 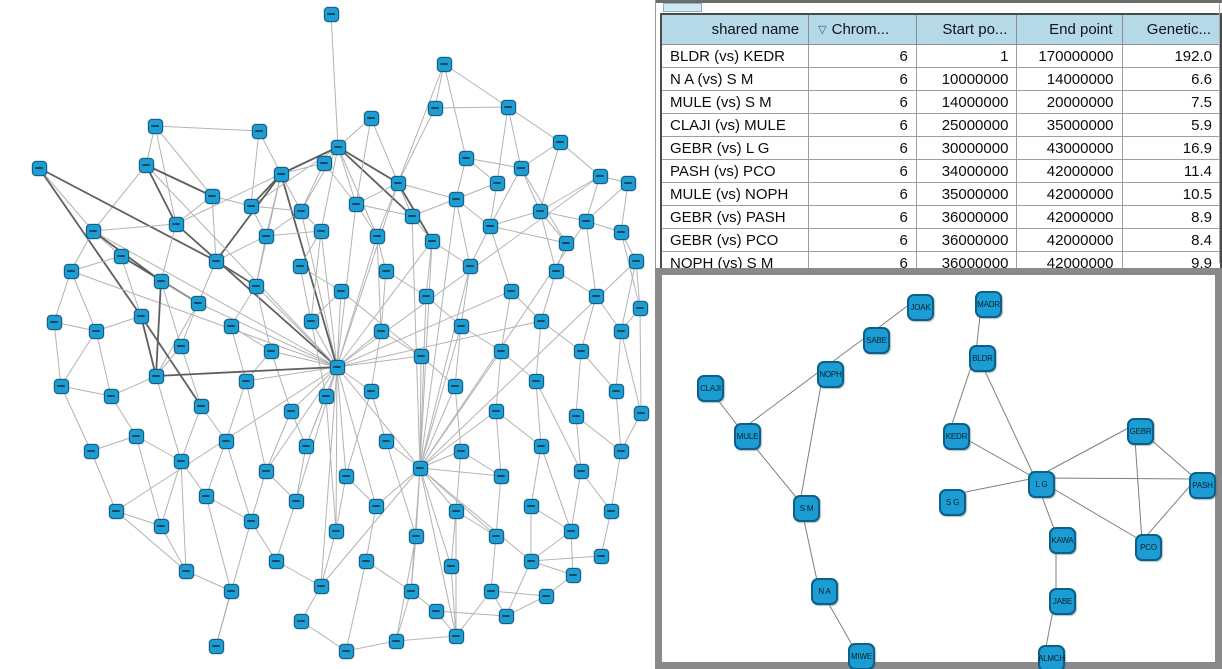 I want to click on table-corner-tab, so click(x=682, y=7).